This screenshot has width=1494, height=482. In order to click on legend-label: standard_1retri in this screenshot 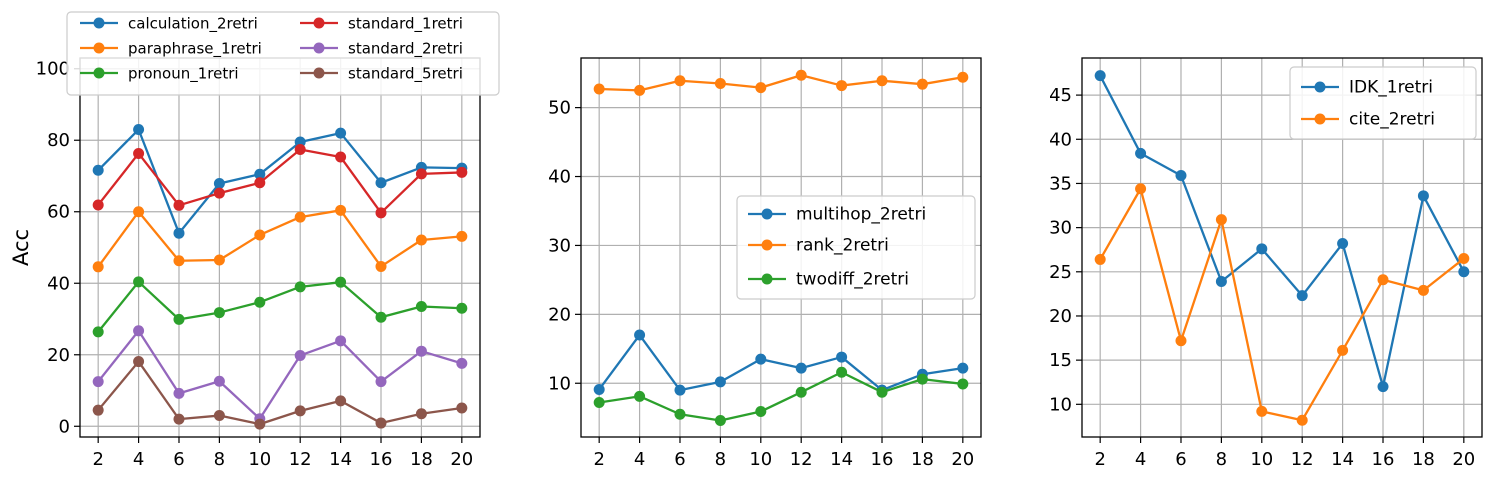, I will do `click(405, 24)`.